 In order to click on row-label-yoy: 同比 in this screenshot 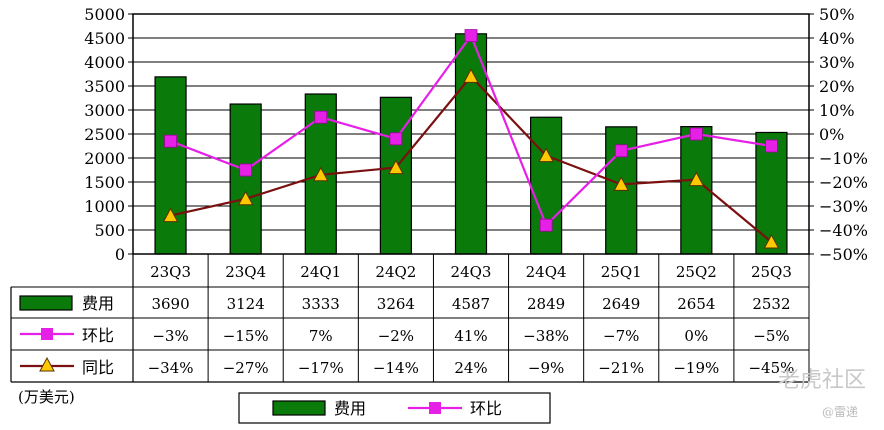, I will do `click(98, 367)`.